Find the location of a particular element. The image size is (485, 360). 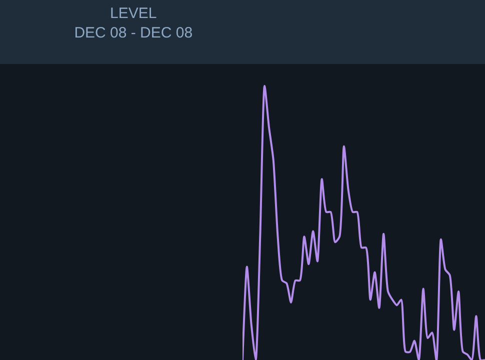

chart-title: LEVEL is located at coordinates (133, 13).